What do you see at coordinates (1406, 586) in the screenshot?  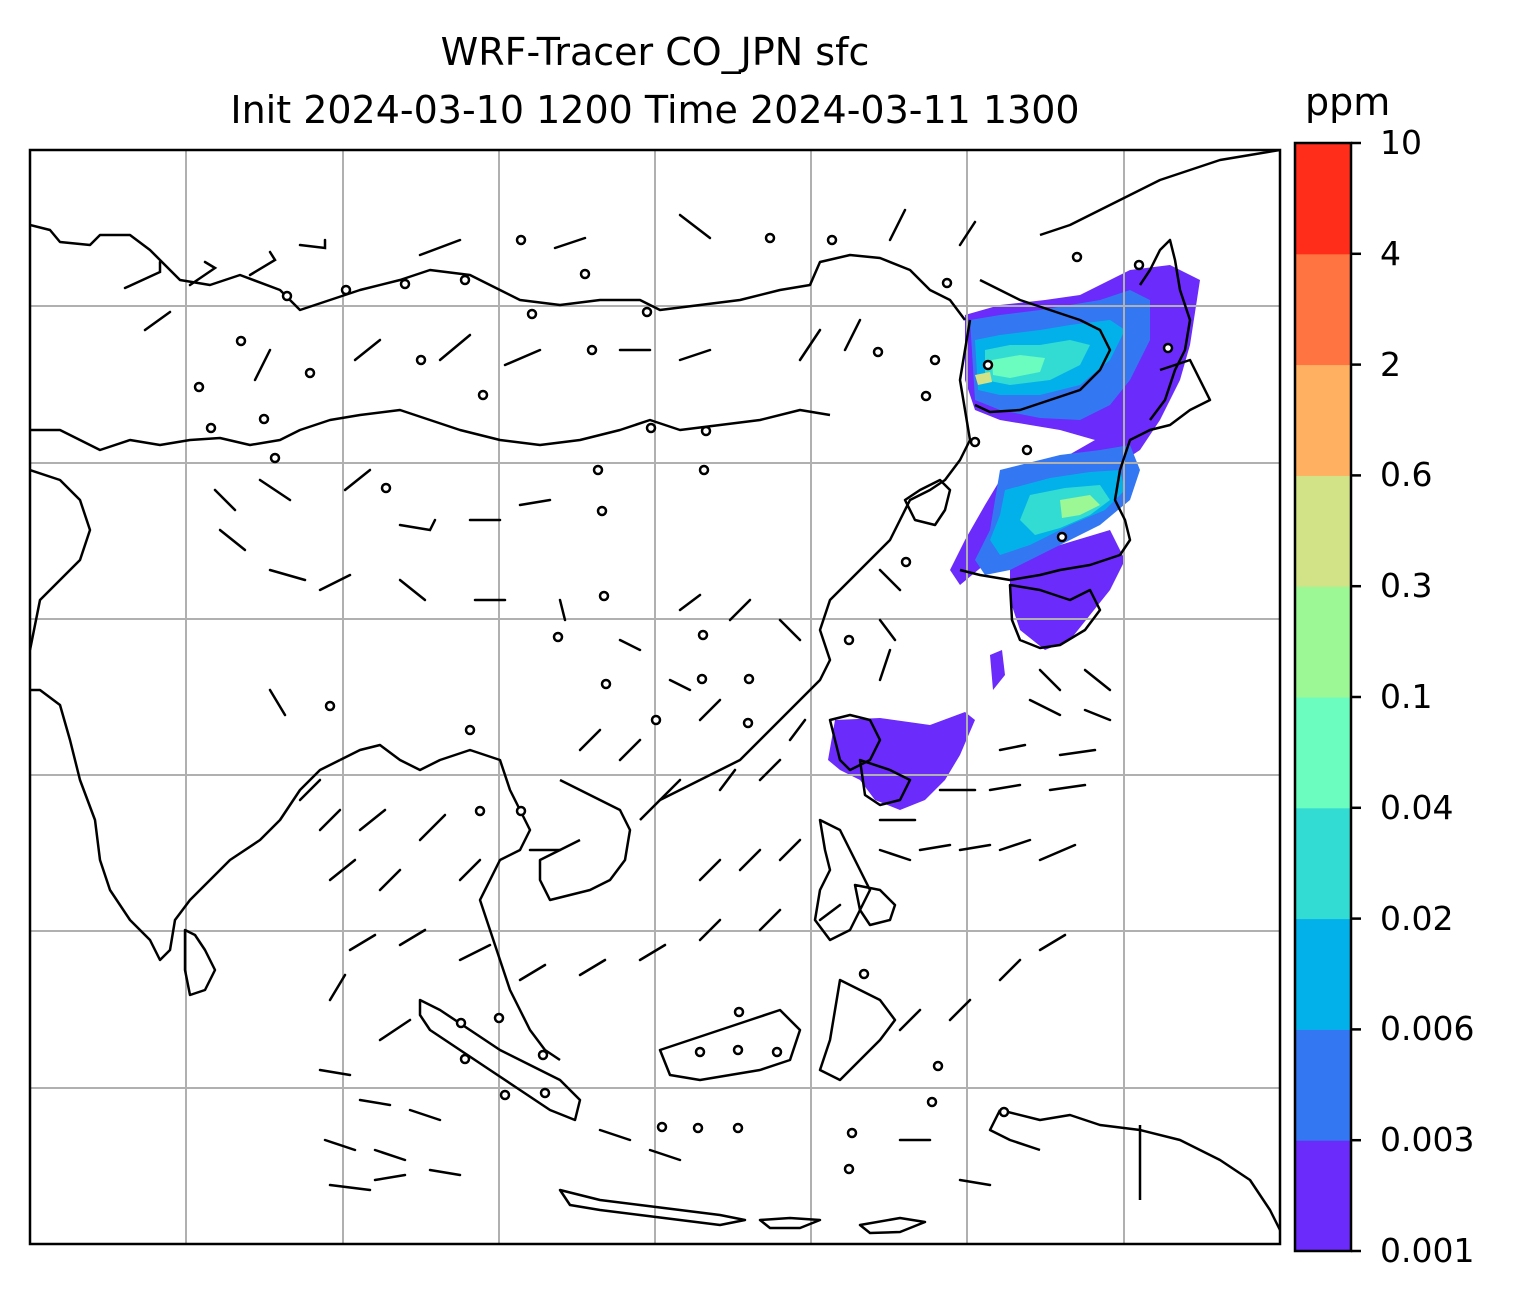 I see `colorbar-tick-label: 0.3` at bounding box center [1406, 586].